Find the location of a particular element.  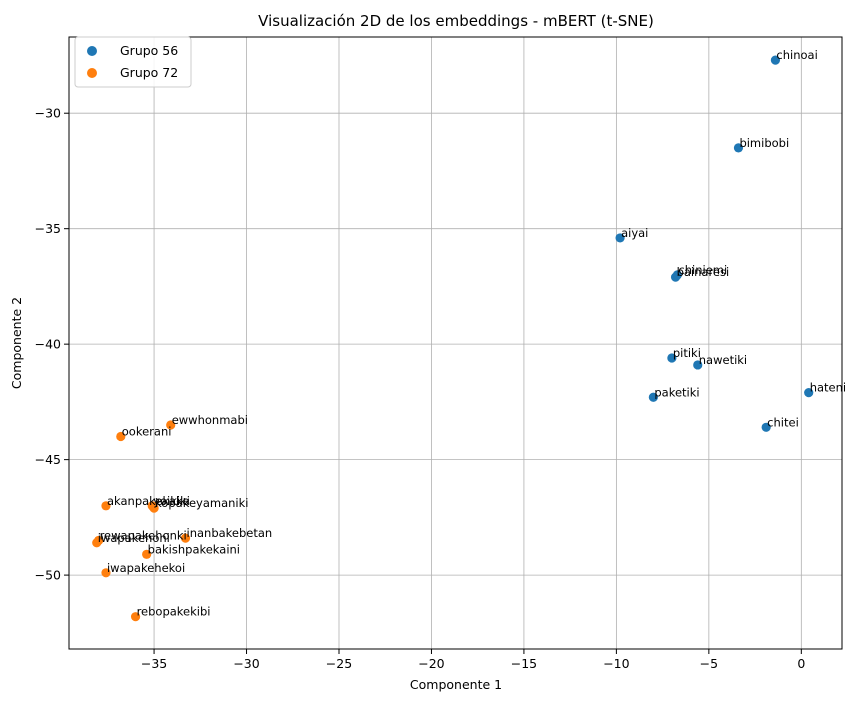

x-tick-label: −20 is located at coordinates (431, 663).